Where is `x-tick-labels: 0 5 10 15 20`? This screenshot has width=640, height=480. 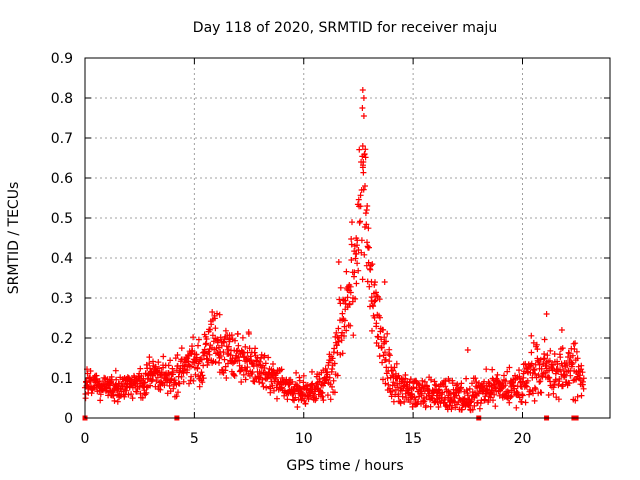 x-tick-labels: 0 5 10 15 20 is located at coordinates (306, 439).